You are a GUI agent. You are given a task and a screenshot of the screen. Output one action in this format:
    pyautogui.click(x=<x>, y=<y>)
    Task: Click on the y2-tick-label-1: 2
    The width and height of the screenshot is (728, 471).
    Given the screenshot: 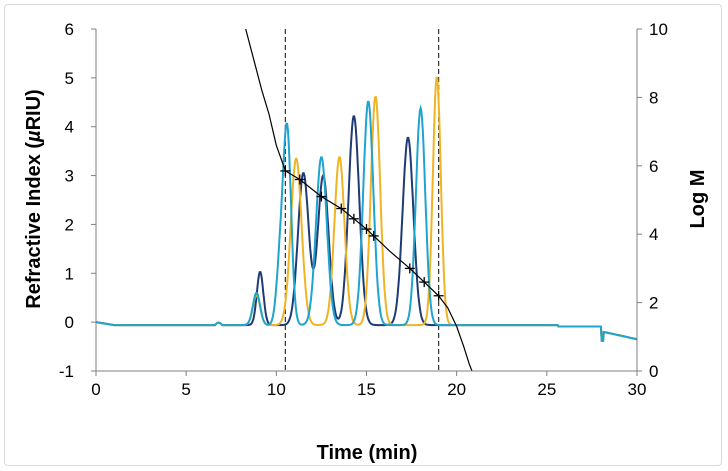 What is the action you would take?
    pyautogui.click(x=653, y=303)
    